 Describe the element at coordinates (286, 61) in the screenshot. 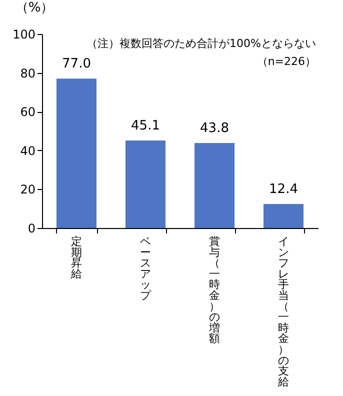

I see `annotation: （n=226）` at that location.